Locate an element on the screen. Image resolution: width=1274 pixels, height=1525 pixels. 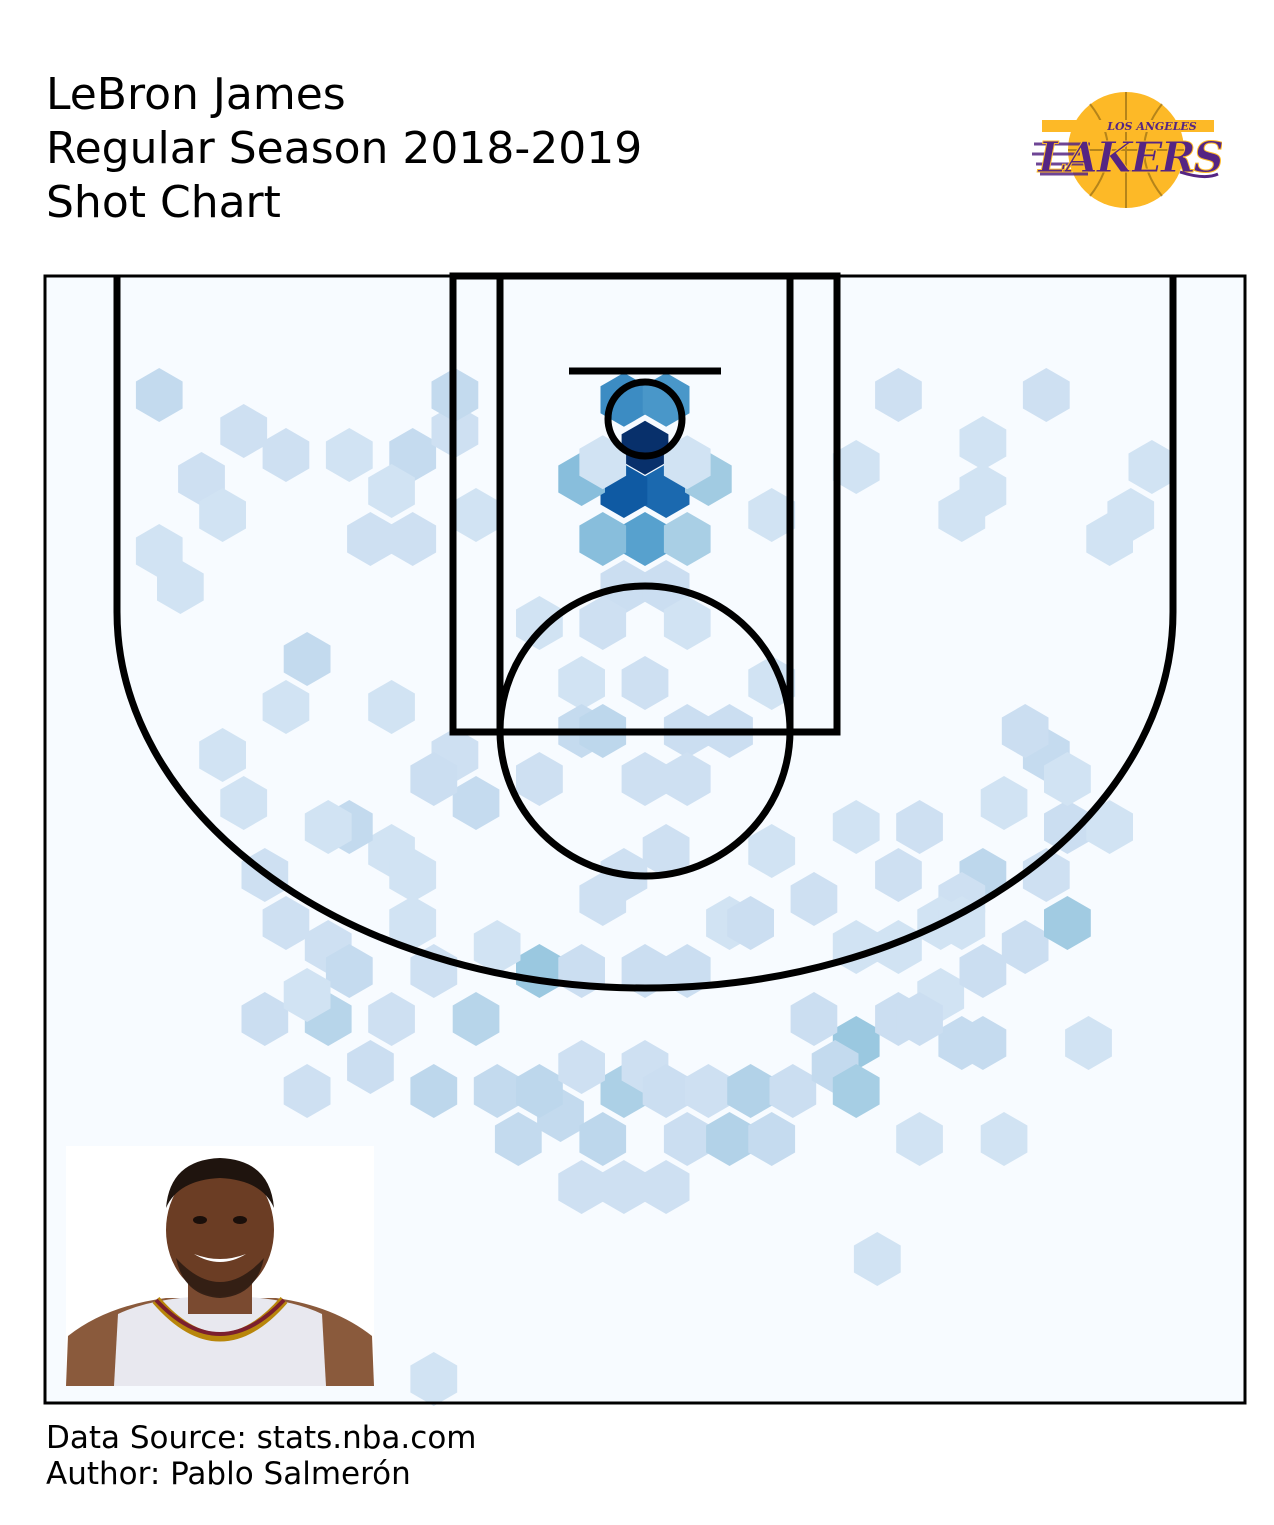
logo-text-top: LOS ANGELES is located at coordinates (1151, 126).